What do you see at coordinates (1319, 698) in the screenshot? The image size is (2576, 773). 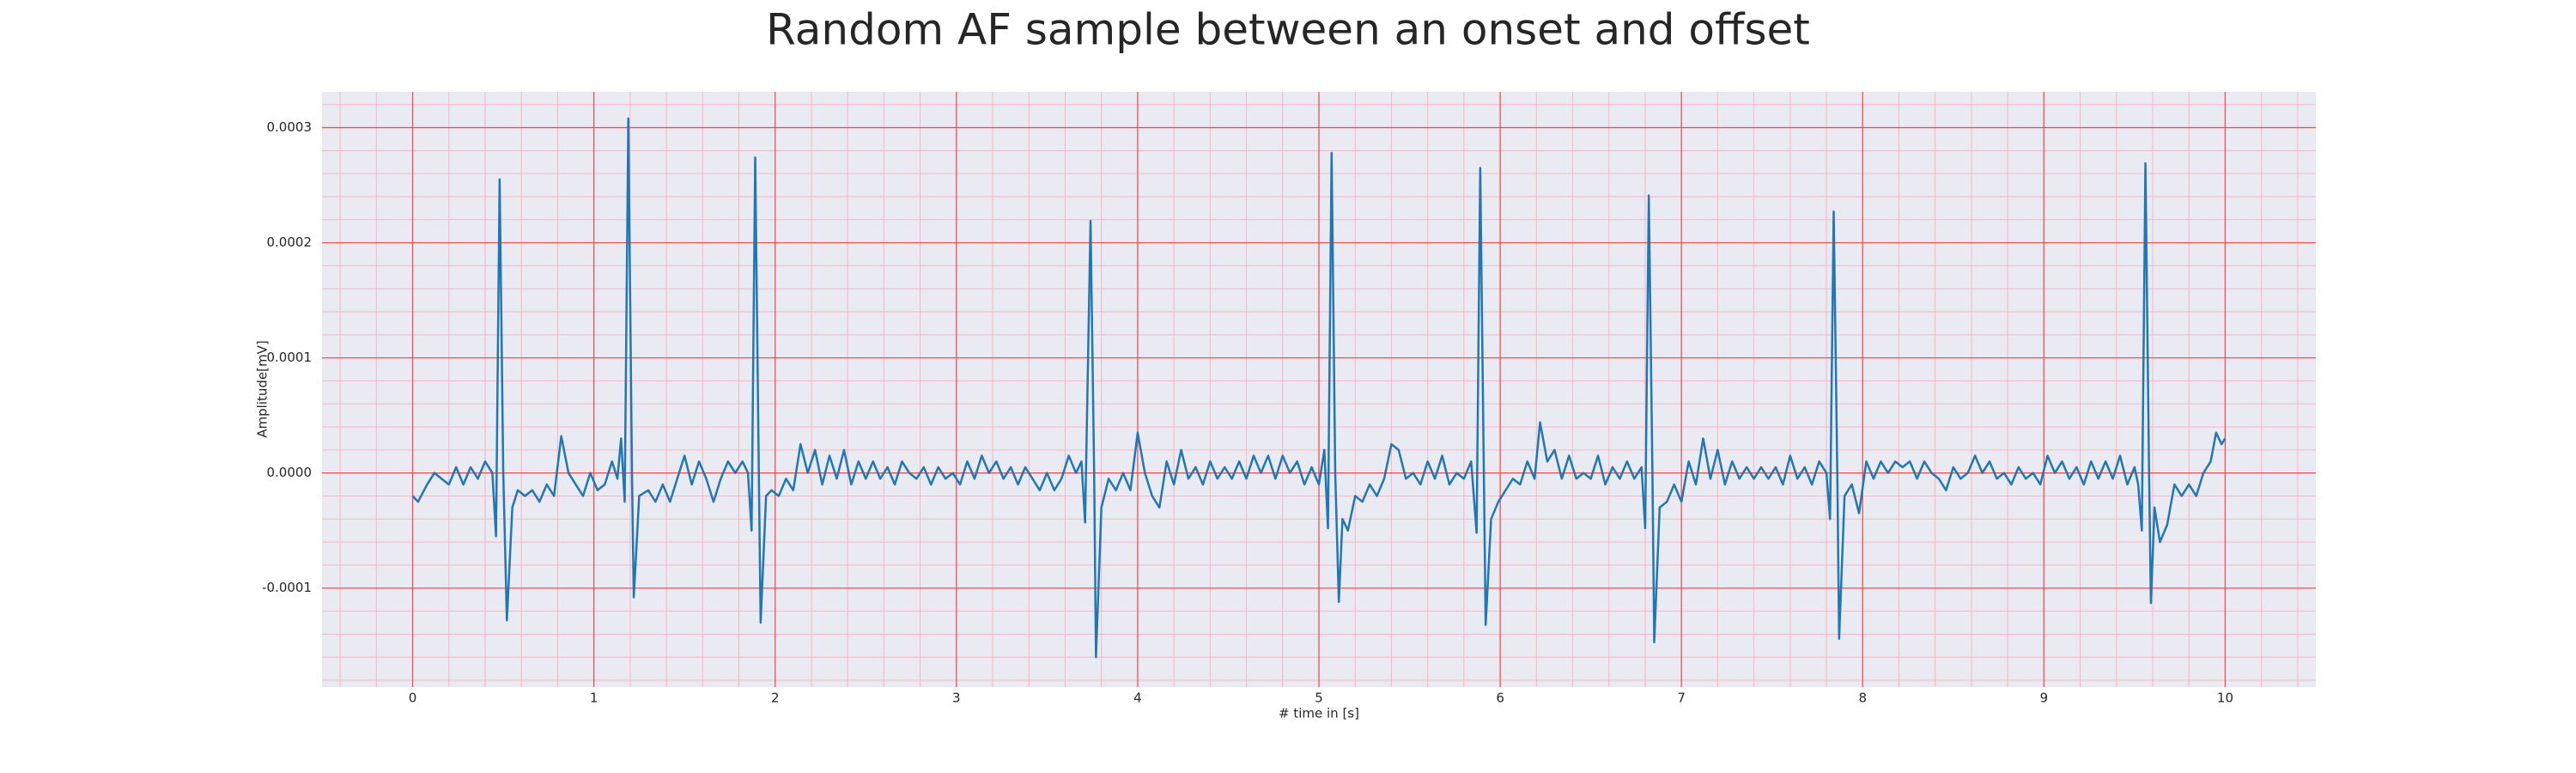 I see `x-tick-label: 5` at bounding box center [1319, 698].